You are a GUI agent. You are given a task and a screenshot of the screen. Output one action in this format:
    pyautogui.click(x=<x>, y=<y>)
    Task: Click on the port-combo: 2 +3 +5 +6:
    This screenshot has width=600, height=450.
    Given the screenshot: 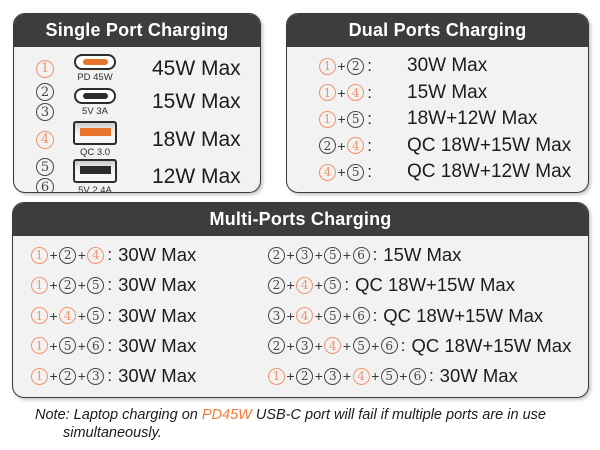 What is the action you would take?
    pyautogui.click(x=322, y=255)
    